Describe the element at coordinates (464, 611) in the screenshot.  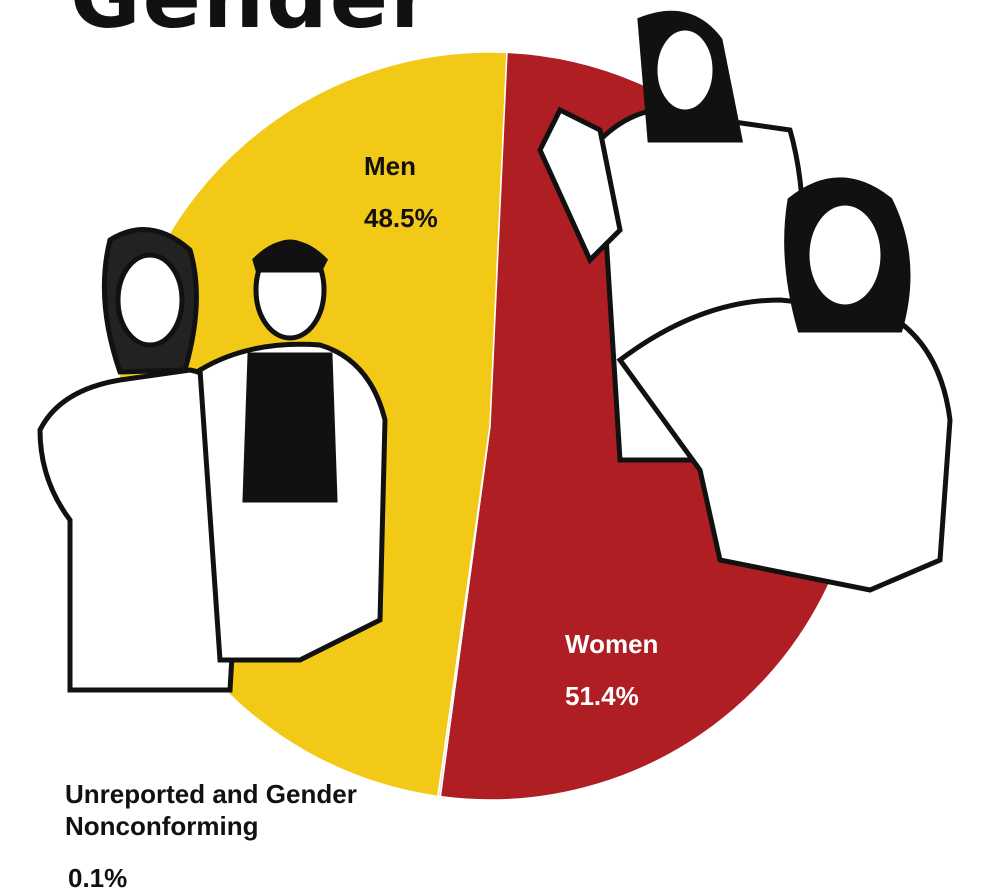
I see `pie-slice` at that location.